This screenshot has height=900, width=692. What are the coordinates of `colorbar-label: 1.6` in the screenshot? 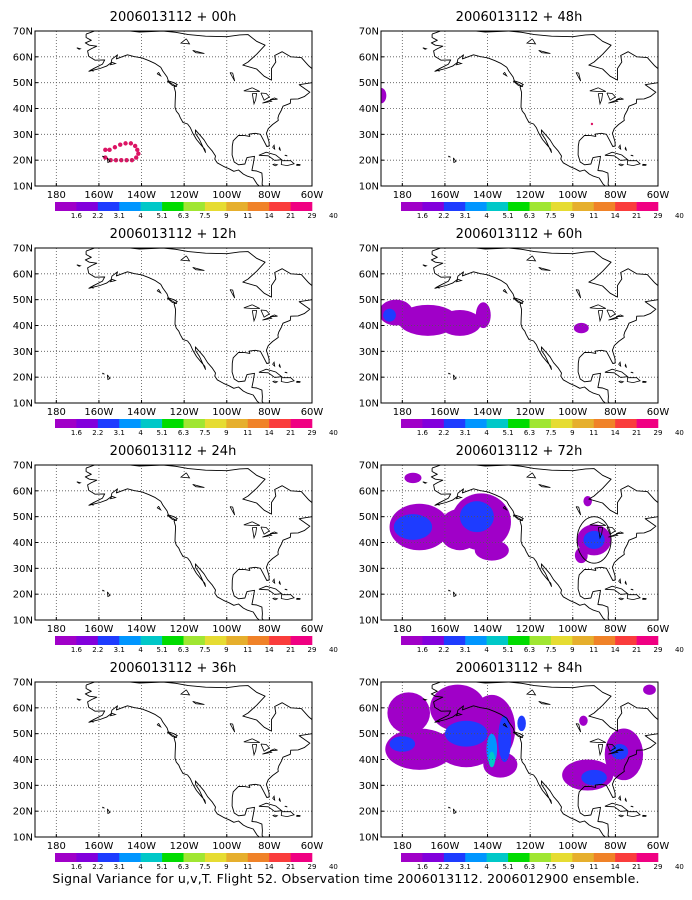 It's located at (77, 650).